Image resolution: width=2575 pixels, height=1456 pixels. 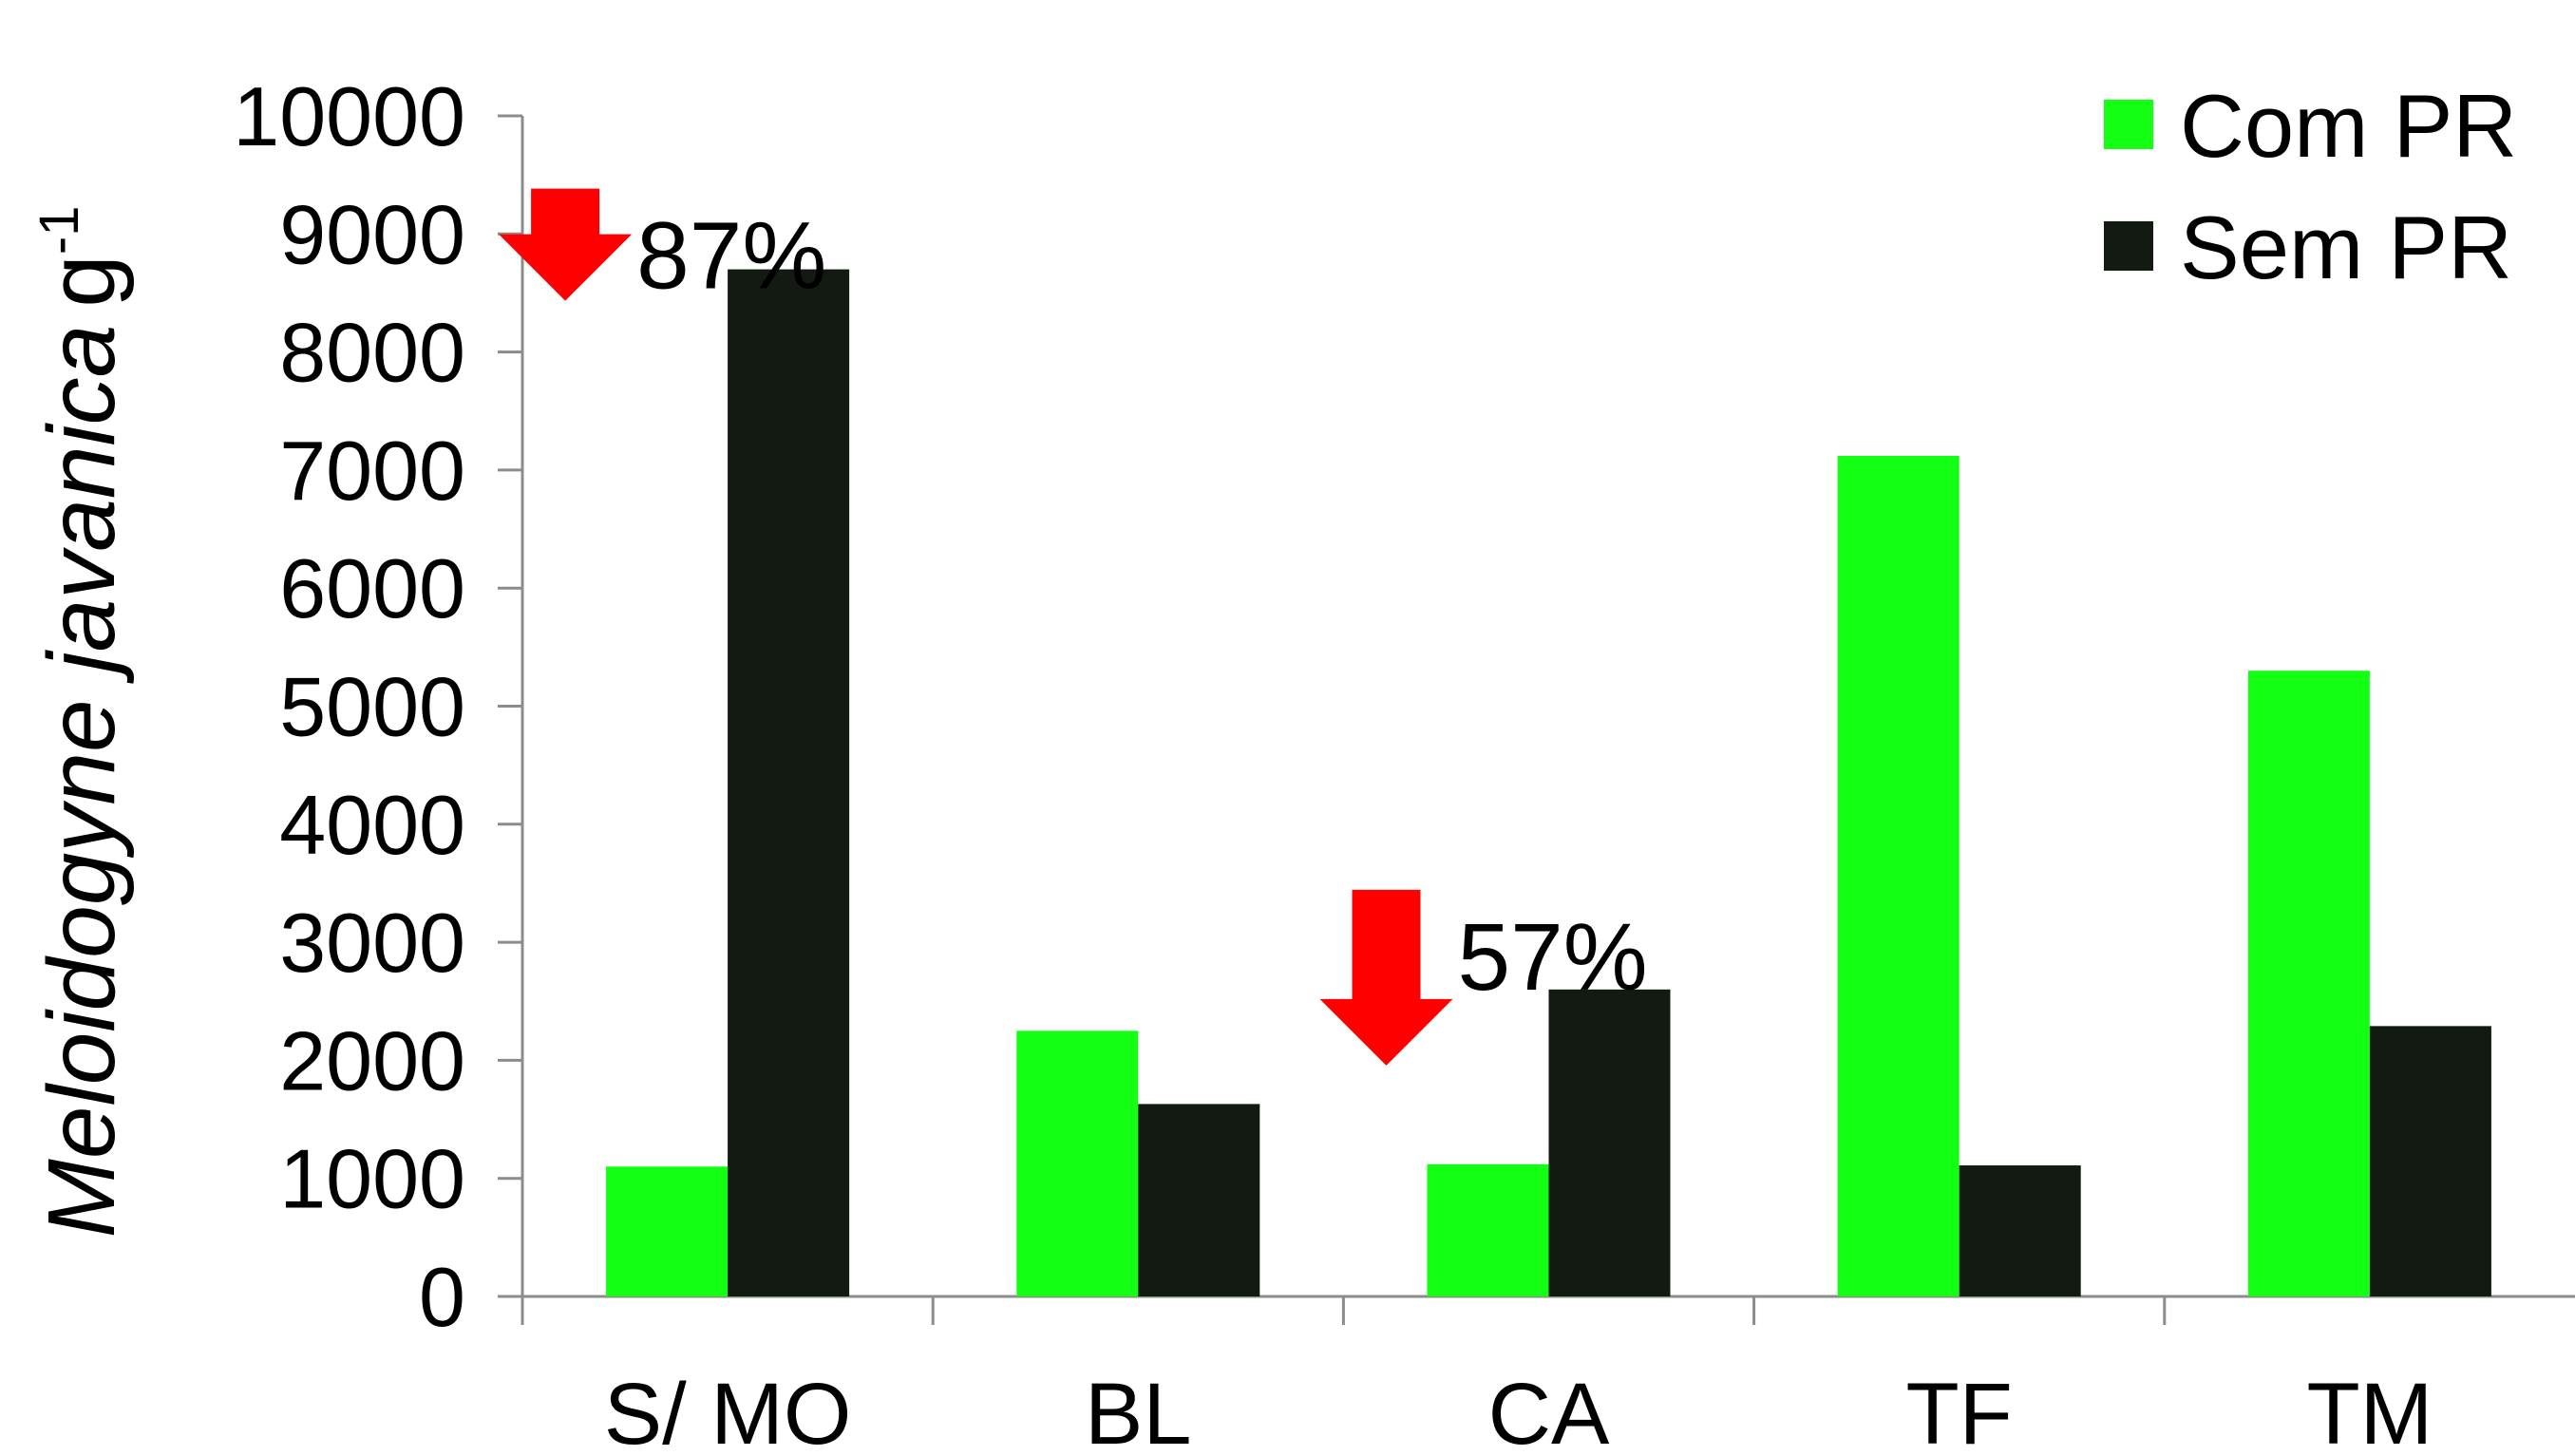 What do you see at coordinates (59, 230) in the screenshot?
I see `y-axis-label-superscript: -1` at bounding box center [59, 230].